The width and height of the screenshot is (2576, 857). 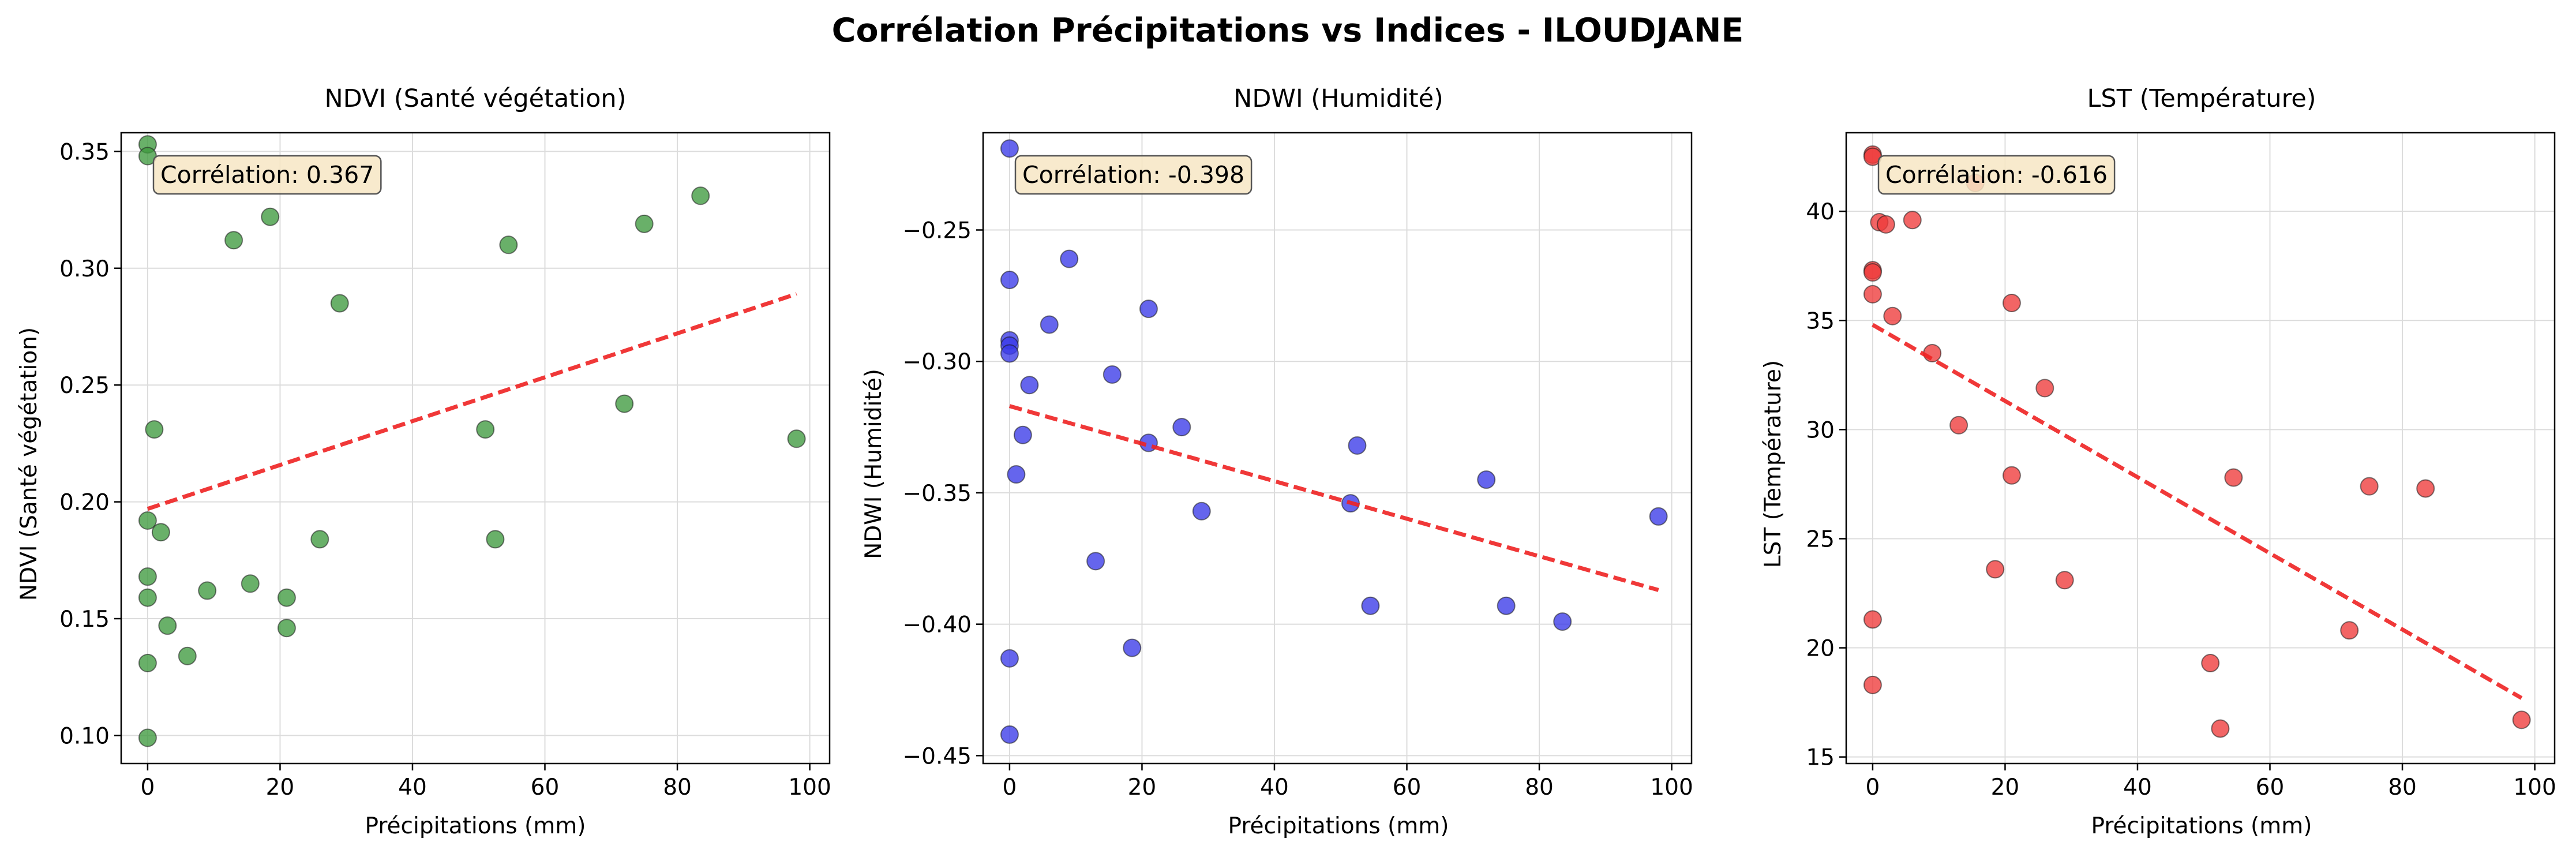 I want to click on ndwi-y-tick-label: −0.40, so click(x=937, y=625).